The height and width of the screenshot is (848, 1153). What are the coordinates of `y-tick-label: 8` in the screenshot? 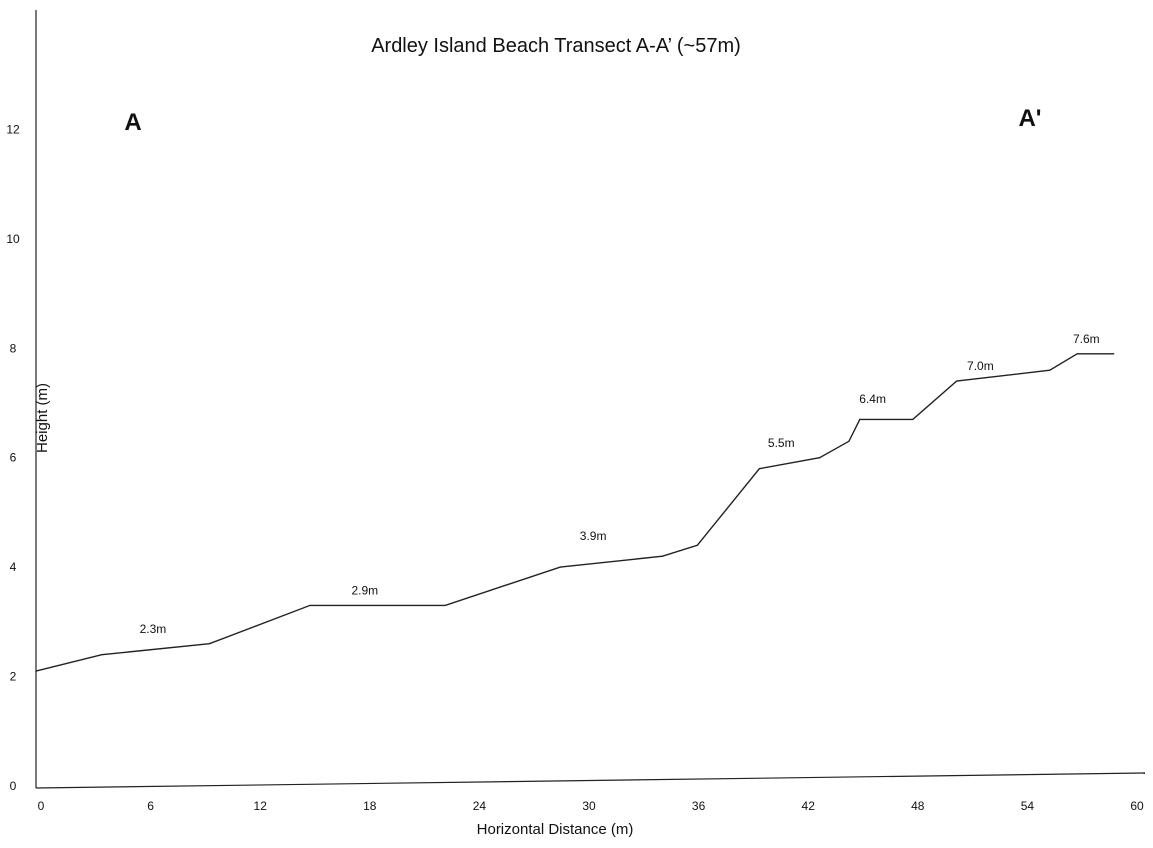 It's located at (13, 348).